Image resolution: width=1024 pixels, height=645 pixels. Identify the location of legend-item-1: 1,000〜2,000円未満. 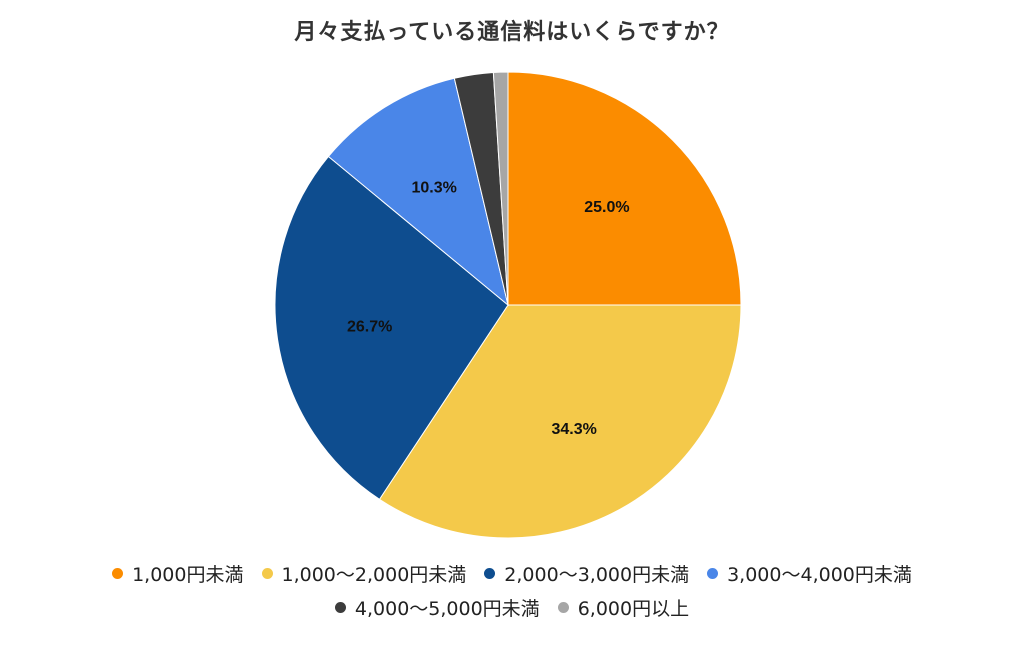
(364, 573).